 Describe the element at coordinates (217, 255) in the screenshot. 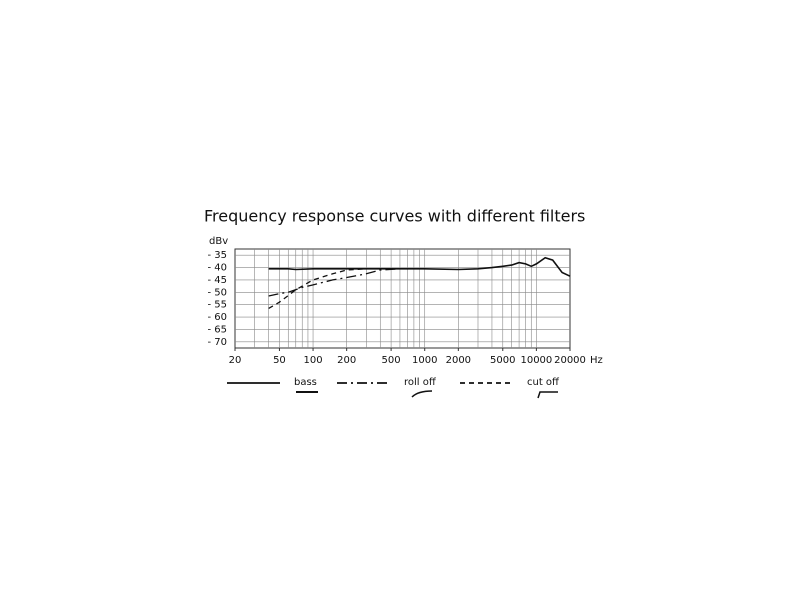

I see `y-tick-label: - 35` at that location.